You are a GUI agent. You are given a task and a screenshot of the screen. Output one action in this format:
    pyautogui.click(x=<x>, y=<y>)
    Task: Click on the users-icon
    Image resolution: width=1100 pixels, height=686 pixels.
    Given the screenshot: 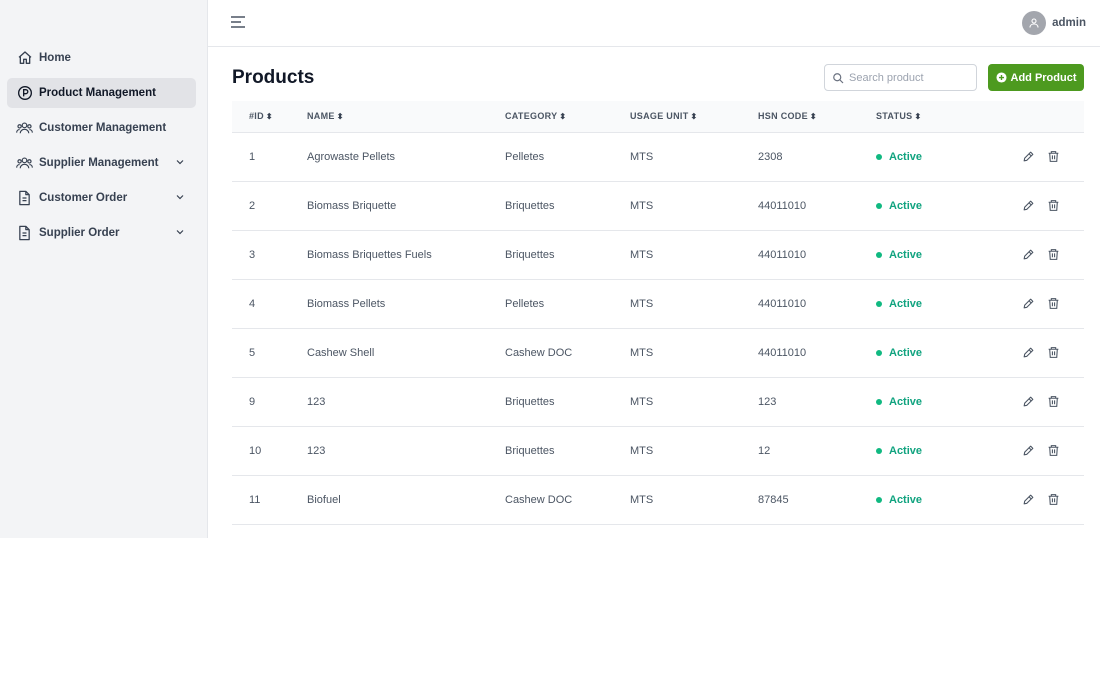 What is the action you would take?
    pyautogui.click(x=24, y=163)
    